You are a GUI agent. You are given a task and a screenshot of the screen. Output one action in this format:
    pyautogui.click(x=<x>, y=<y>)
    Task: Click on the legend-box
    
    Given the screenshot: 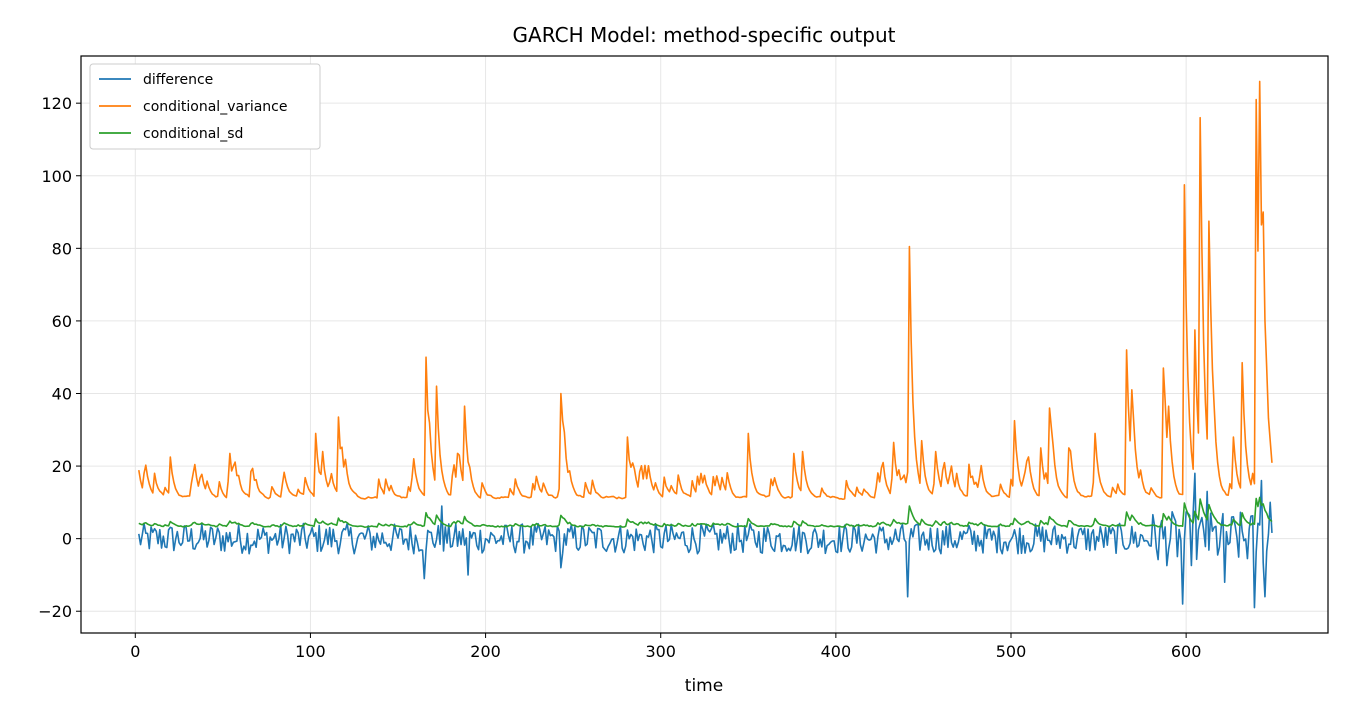 What is the action you would take?
    pyautogui.click(x=205, y=106)
    